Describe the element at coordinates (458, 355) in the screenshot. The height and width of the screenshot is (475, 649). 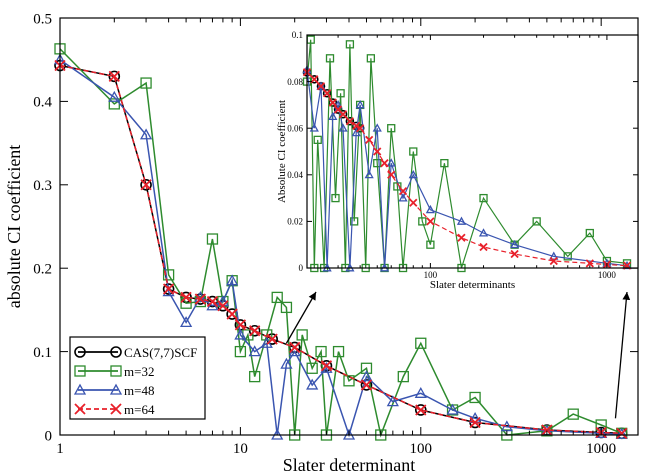
I see `annotation-arrows` at that location.